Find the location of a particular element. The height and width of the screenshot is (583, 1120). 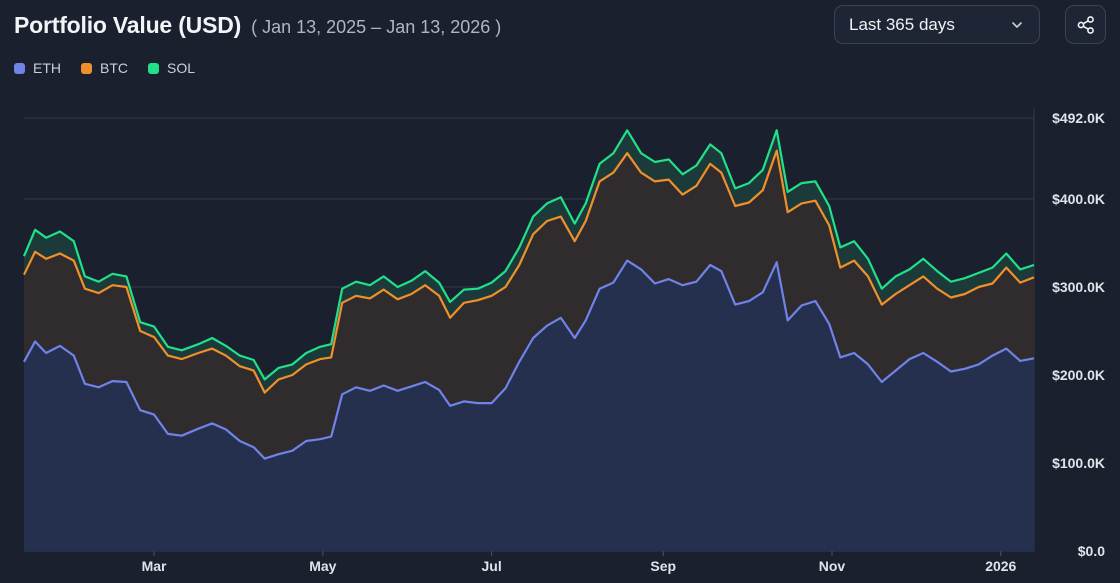

y-tick-label: $300.0K is located at coordinates (1078, 287).